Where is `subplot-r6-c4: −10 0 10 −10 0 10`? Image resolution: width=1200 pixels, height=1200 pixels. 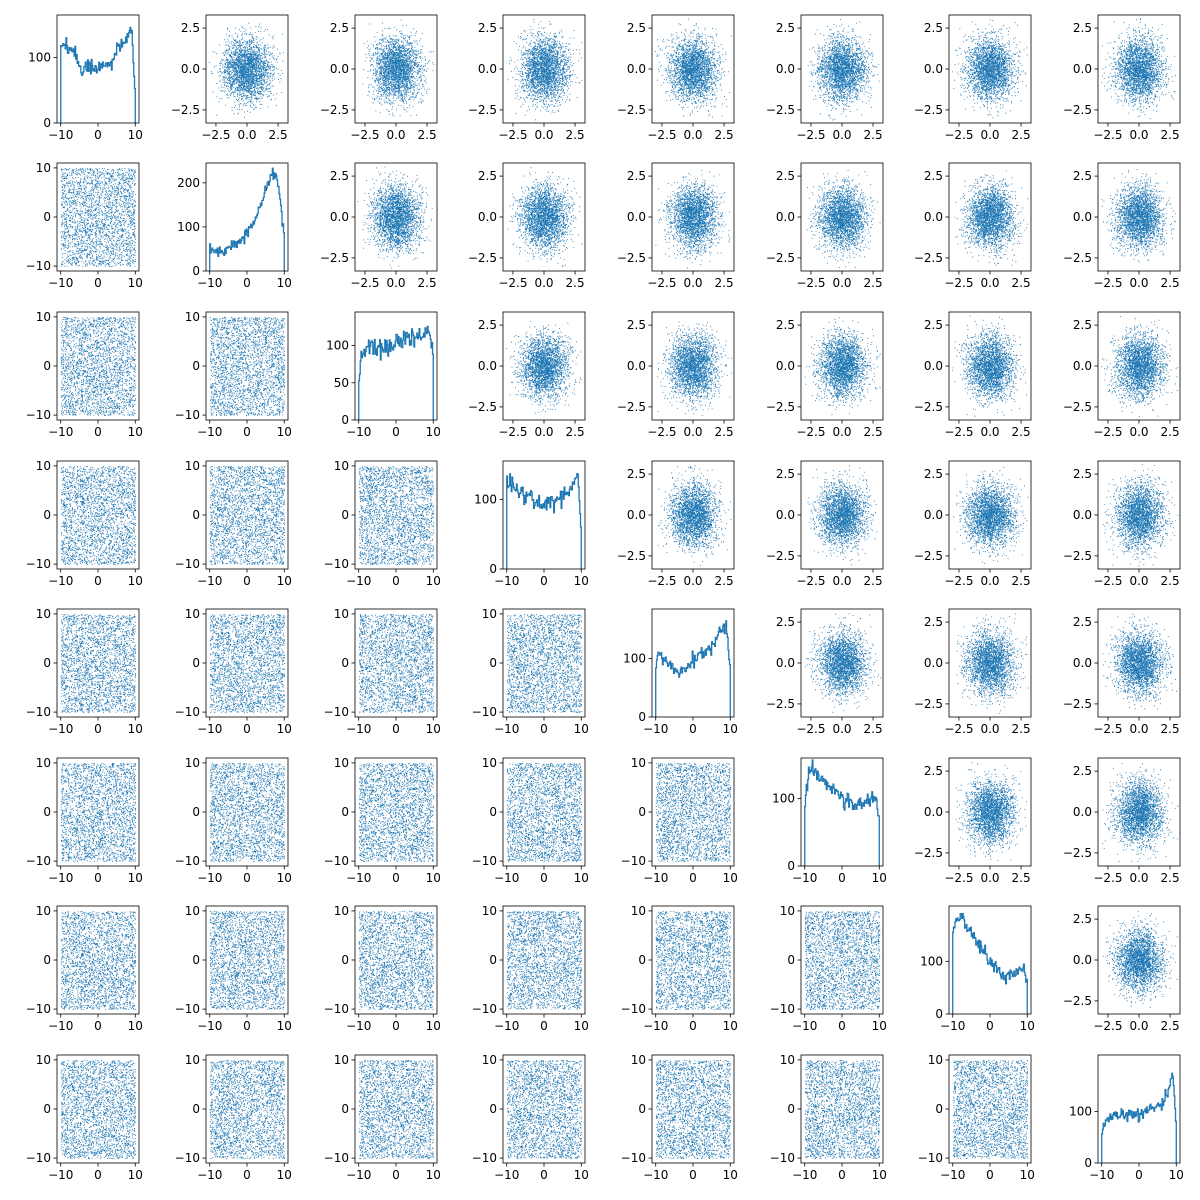 subplot-r6-c4: −10 0 10 −10 0 10 is located at coordinates (679, 968).